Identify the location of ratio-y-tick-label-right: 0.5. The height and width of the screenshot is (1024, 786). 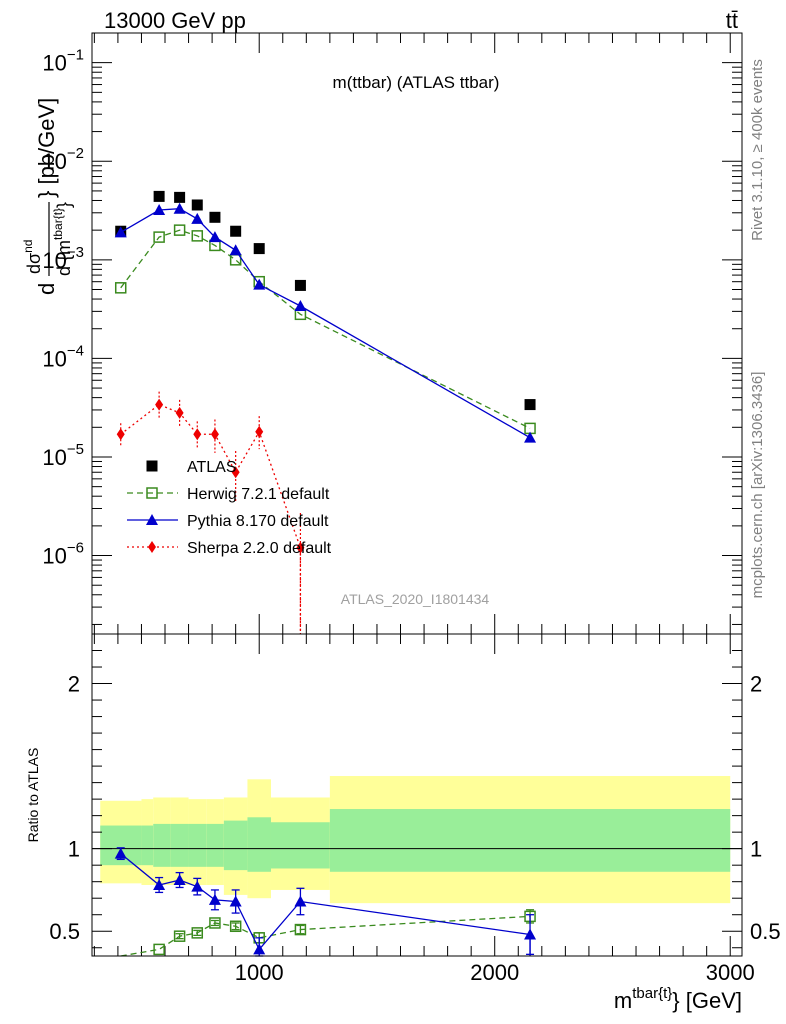
(765, 931).